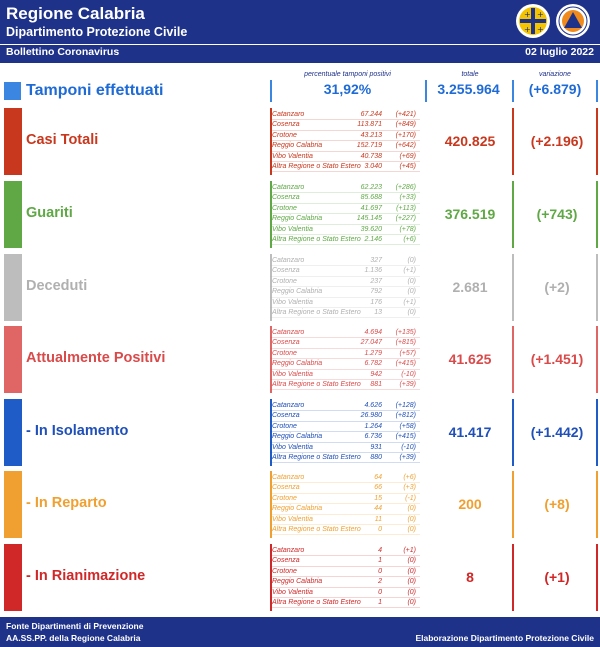  What do you see at coordinates (345, 509) in the screenshot?
I see `province-row: Reggio Calabria 44 (0)` at bounding box center [345, 509].